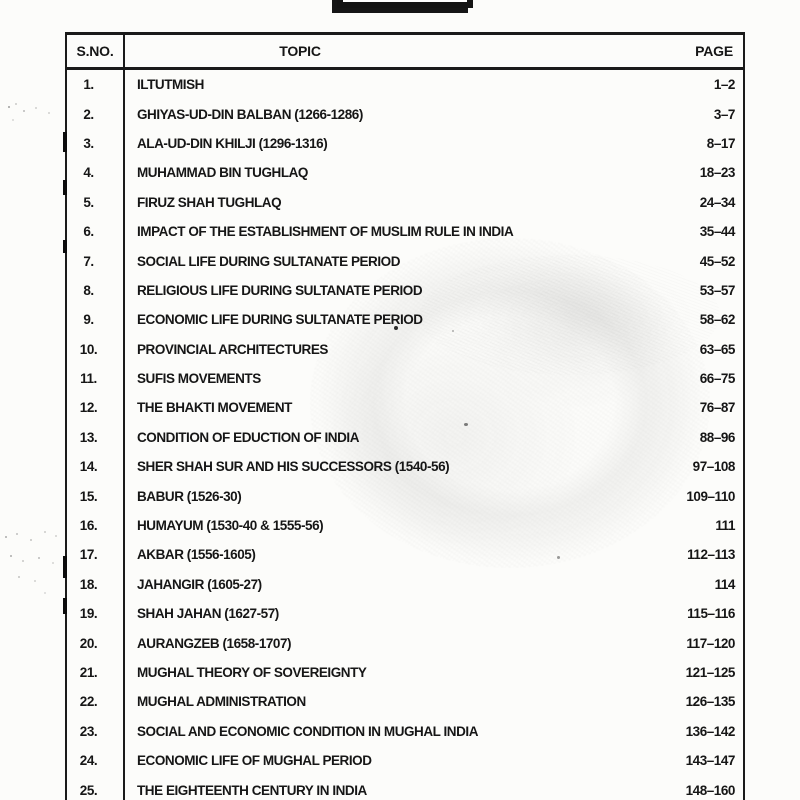 Image resolution: width=800 pixels, height=800 pixels. Describe the element at coordinates (96, 378) in the screenshot. I see `row-serial-number: 11.` at that location.